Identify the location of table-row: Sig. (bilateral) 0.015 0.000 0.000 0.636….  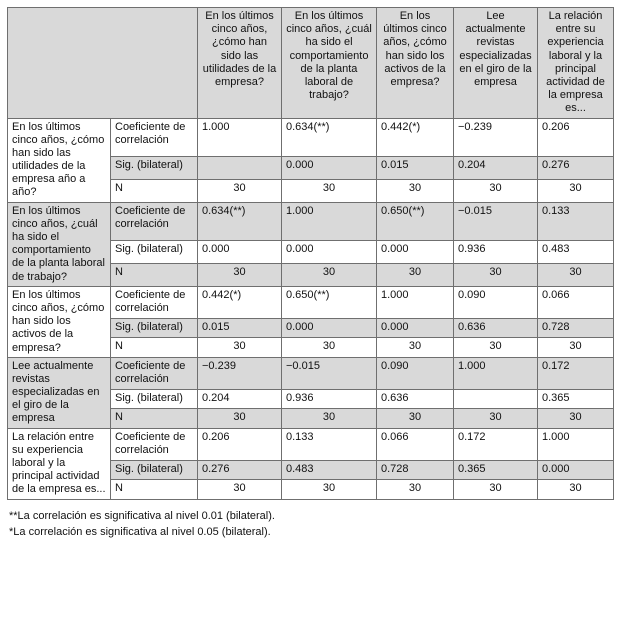
(310, 328).